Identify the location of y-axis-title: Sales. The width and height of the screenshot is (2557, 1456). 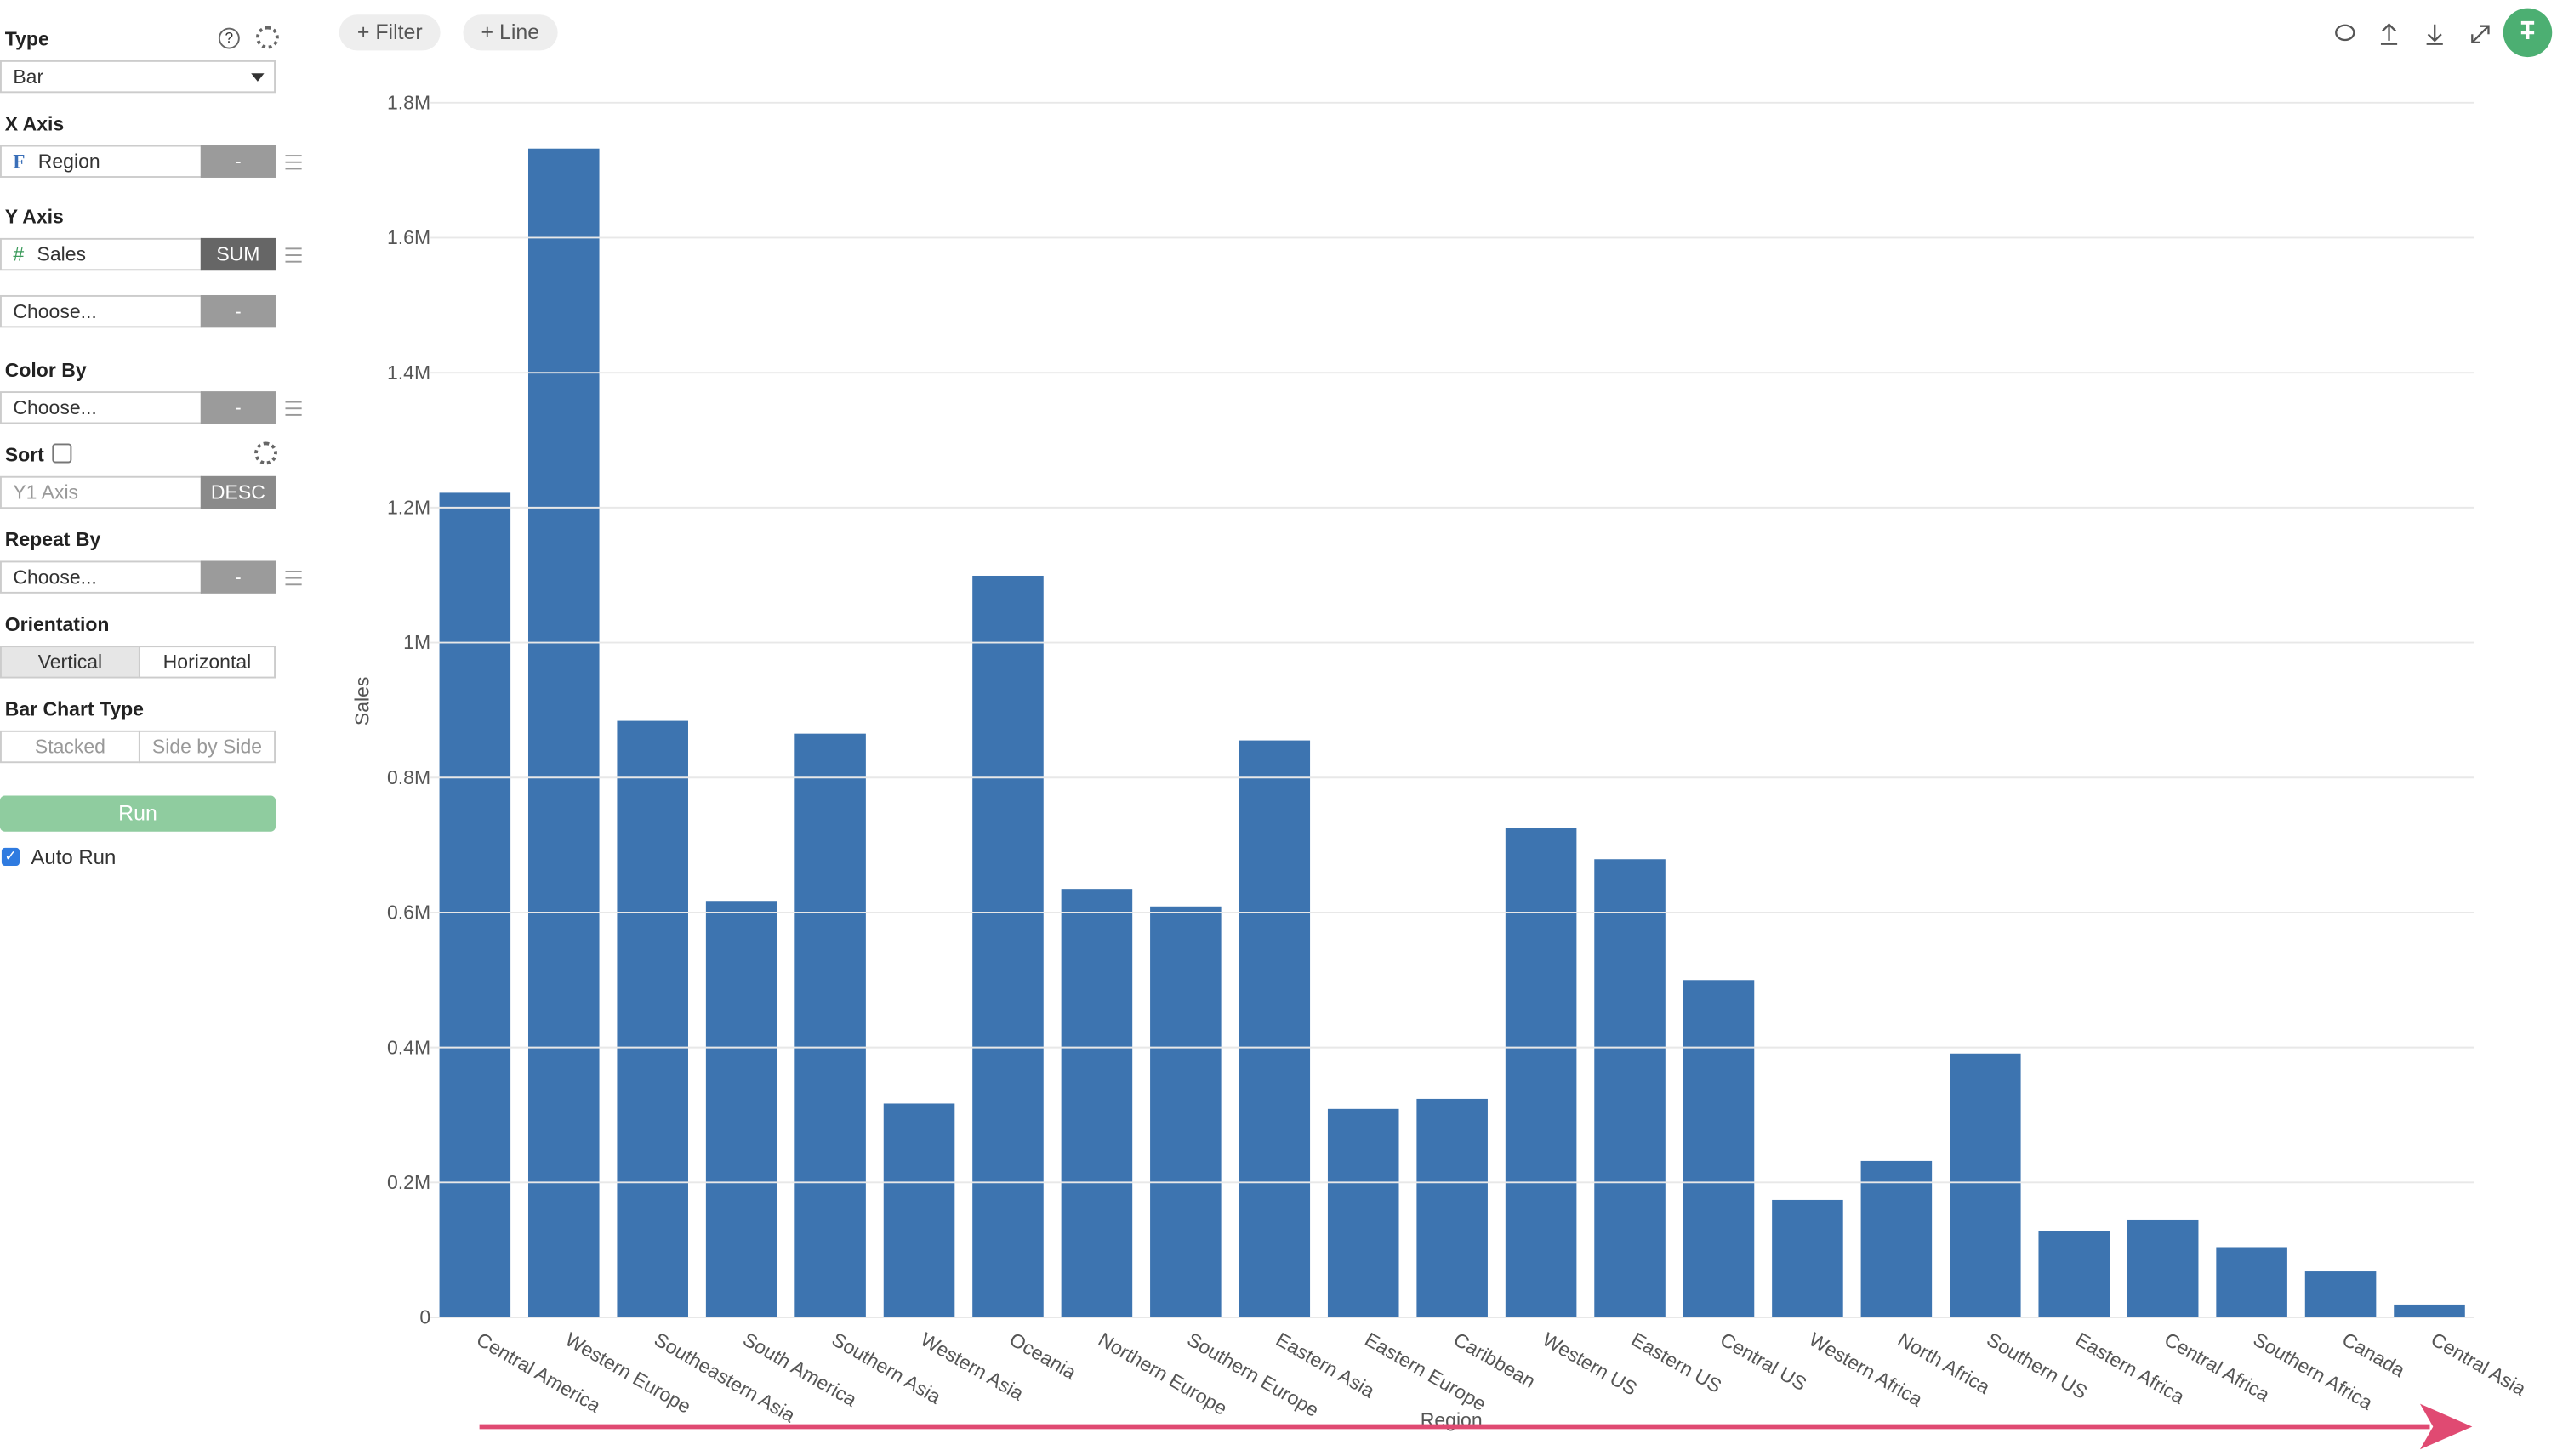
(361, 701).